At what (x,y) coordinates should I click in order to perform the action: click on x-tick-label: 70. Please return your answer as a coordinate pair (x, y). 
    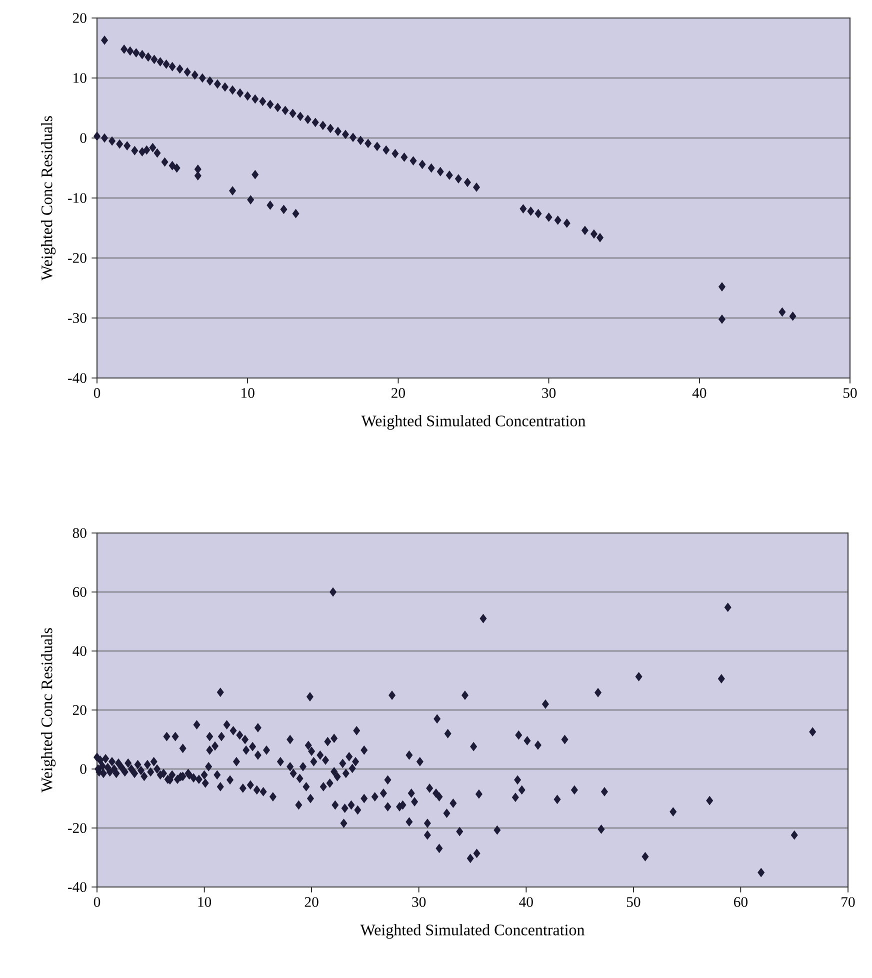
    Looking at the image, I should click on (848, 902).